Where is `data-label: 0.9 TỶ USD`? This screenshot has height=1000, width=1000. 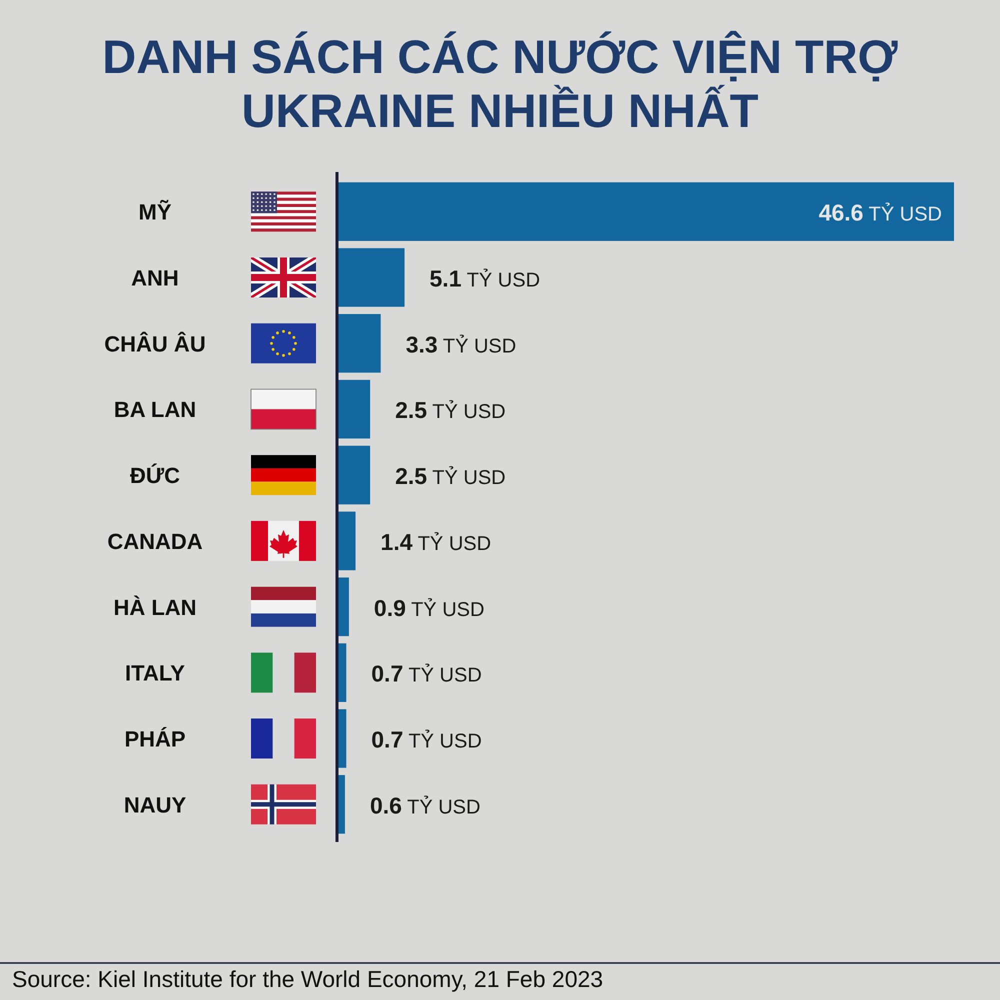
data-label: 0.9 TỶ USD is located at coordinates (429, 607).